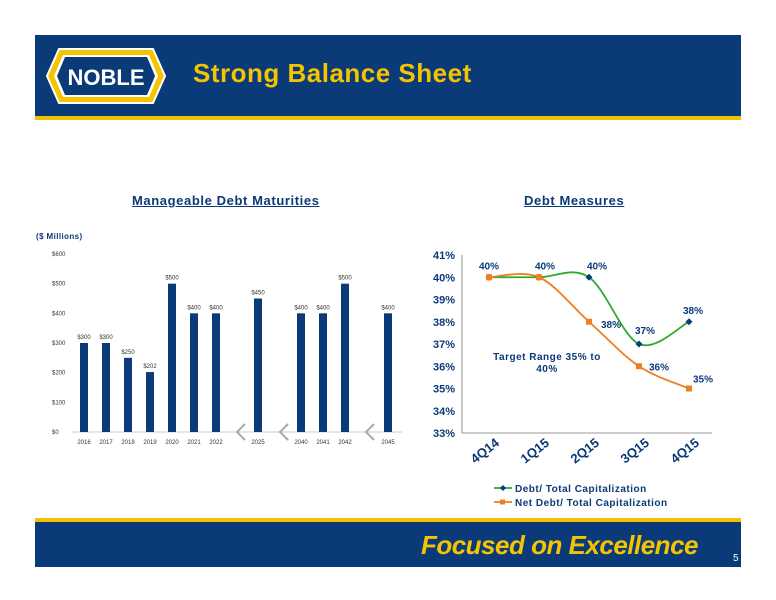  What do you see at coordinates (59, 314) in the screenshot?
I see `y-tick-label: $400` at bounding box center [59, 314].